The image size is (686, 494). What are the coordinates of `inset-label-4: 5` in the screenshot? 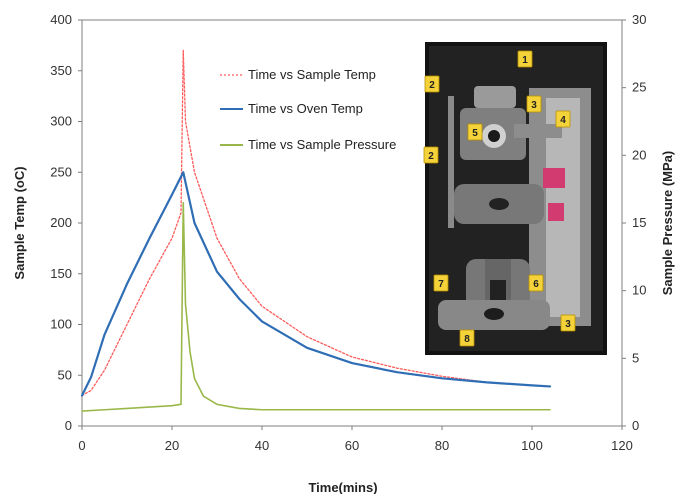 It's located at (475, 133).